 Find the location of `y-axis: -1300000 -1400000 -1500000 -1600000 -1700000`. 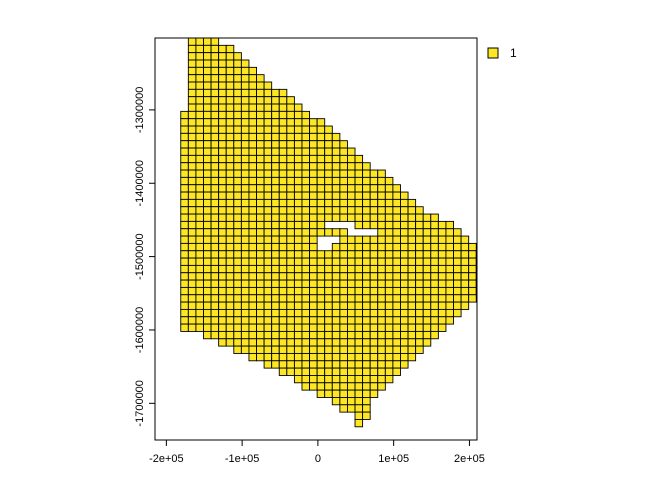

y-axis: -1300000 -1400000 -1500000 -1600000 -1700000 is located at coordinates (144, 257).